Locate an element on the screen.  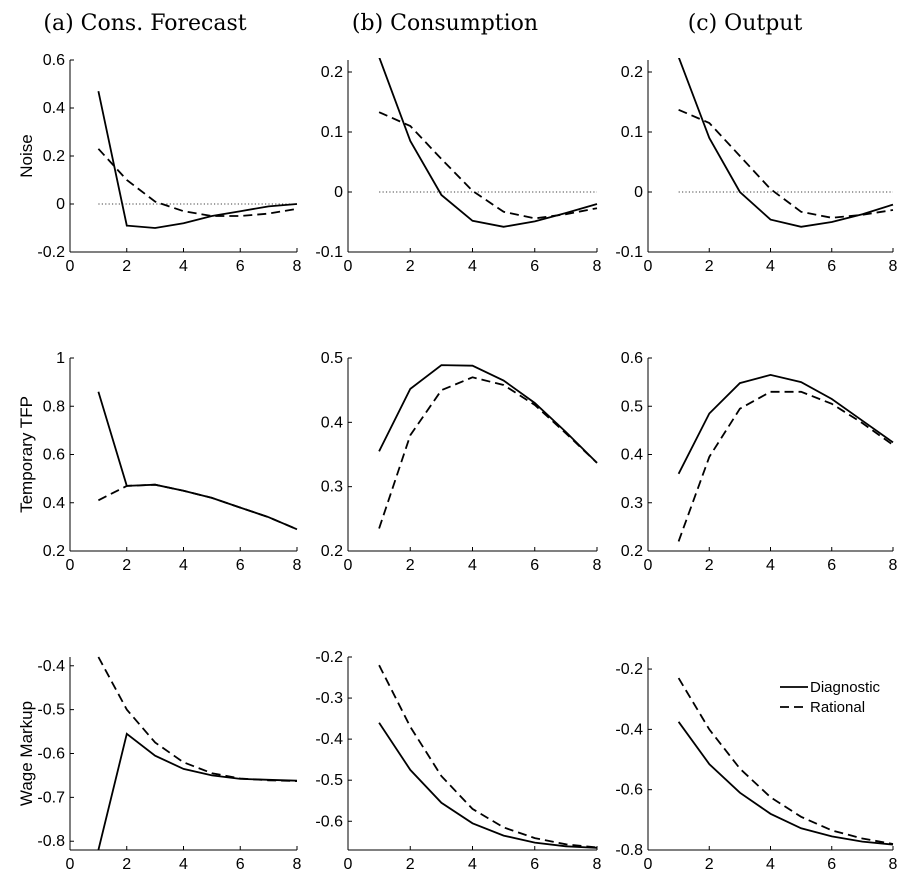
panel-r2-c1: 0 2 4 6 8 -0.6 -0.5 -0.4 -0.3 -0.2 is located at coordinates (458, 761).